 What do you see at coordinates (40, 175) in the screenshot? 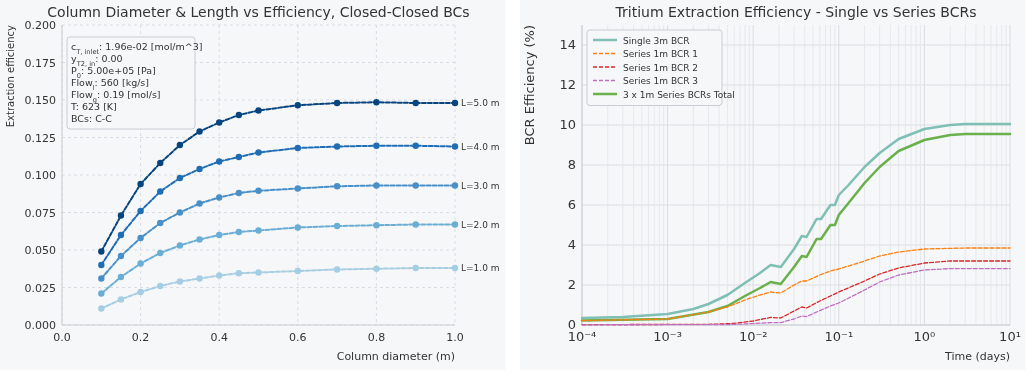
I see `y-tick-label: 0.100` at bounding box center [40, 175].